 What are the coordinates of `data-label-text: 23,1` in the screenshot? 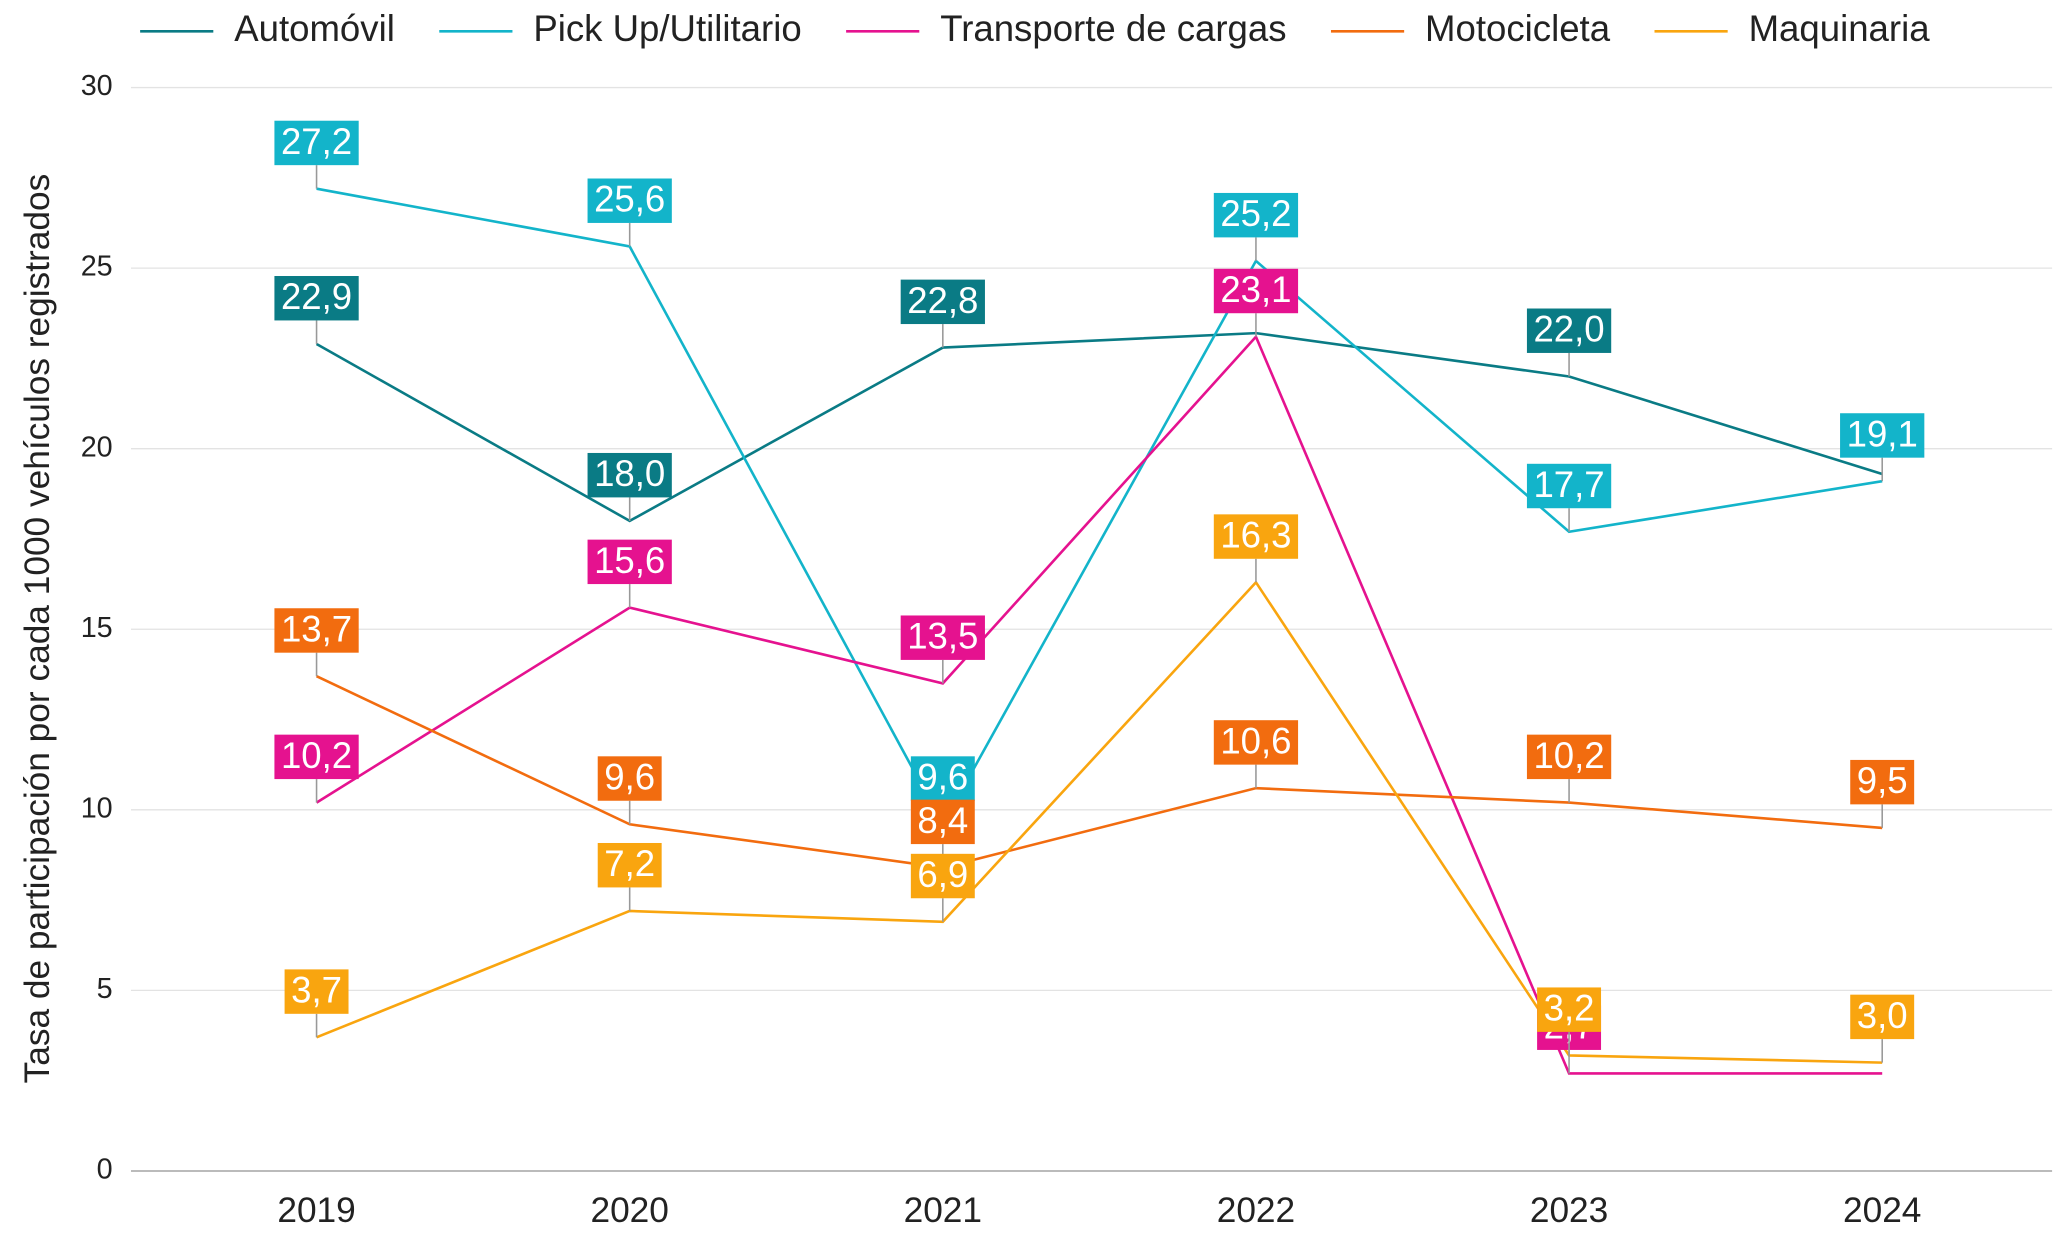 It's located at (1255, 289).